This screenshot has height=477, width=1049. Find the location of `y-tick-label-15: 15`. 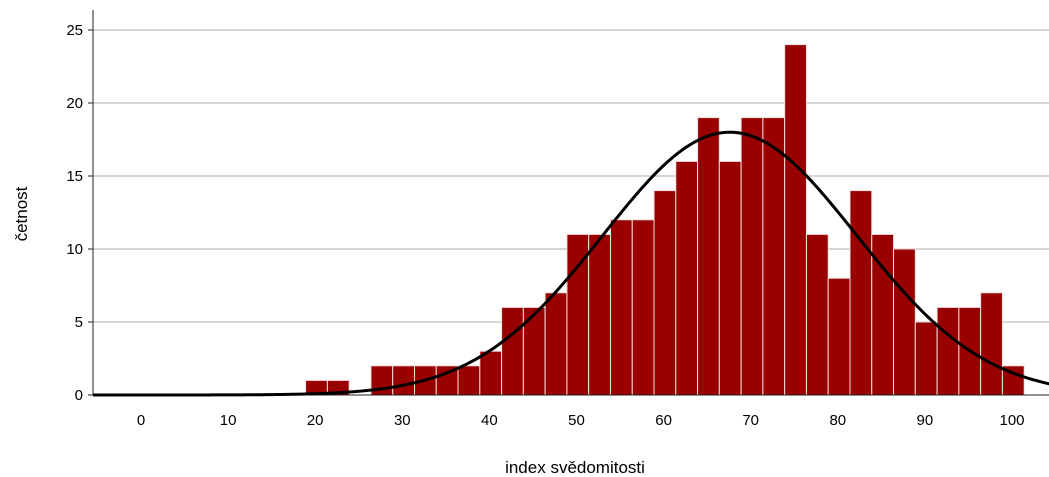

y-tick-label-15: 15 is located at coordinates (74, 176).